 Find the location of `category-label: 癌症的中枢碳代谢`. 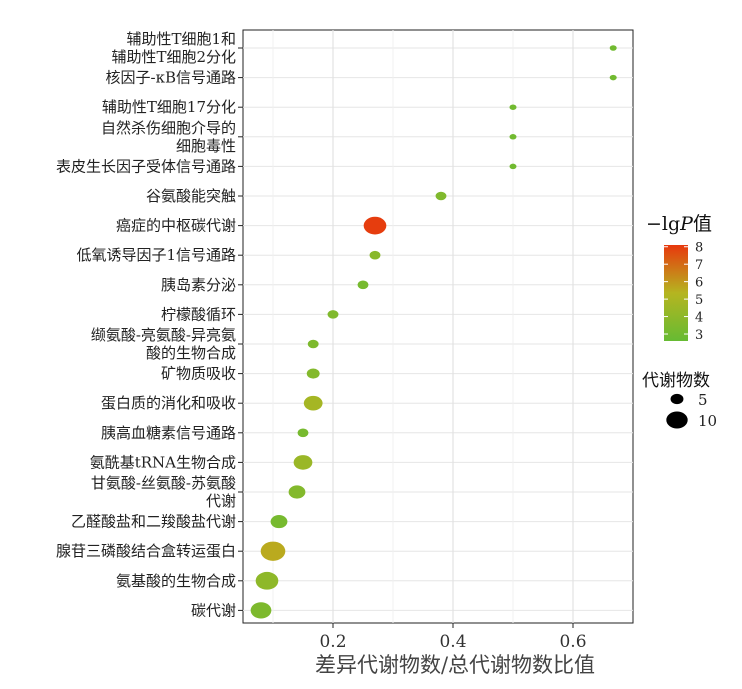

category-label: 癌症的中枢碳代谢 is located at coordinates (176, 226).